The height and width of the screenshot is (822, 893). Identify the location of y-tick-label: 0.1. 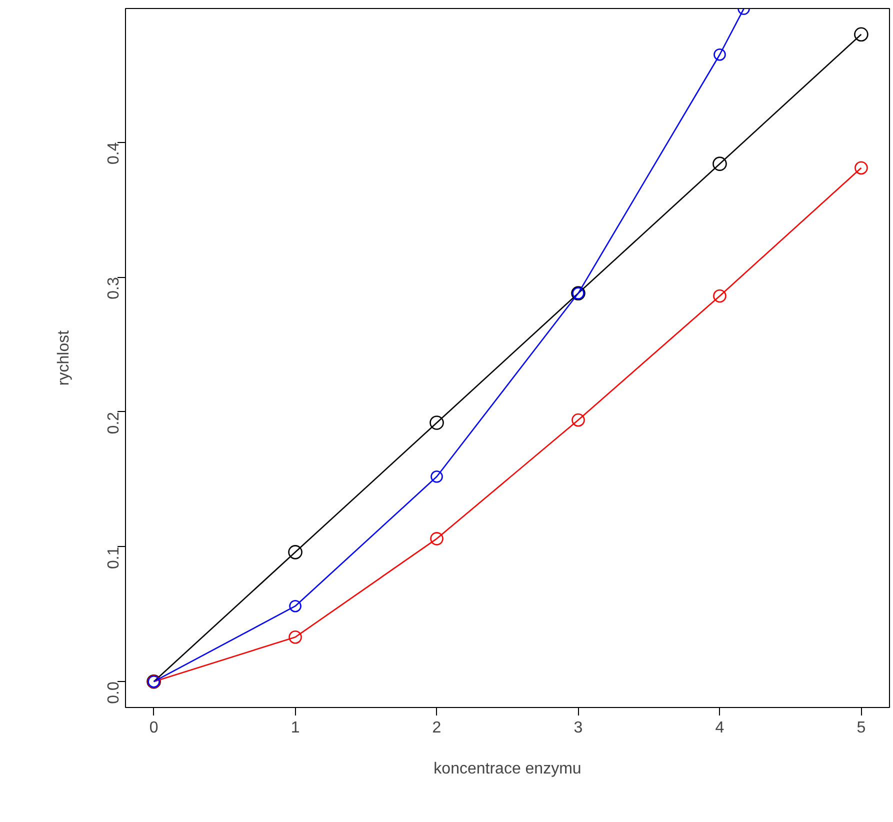
(114, 558).